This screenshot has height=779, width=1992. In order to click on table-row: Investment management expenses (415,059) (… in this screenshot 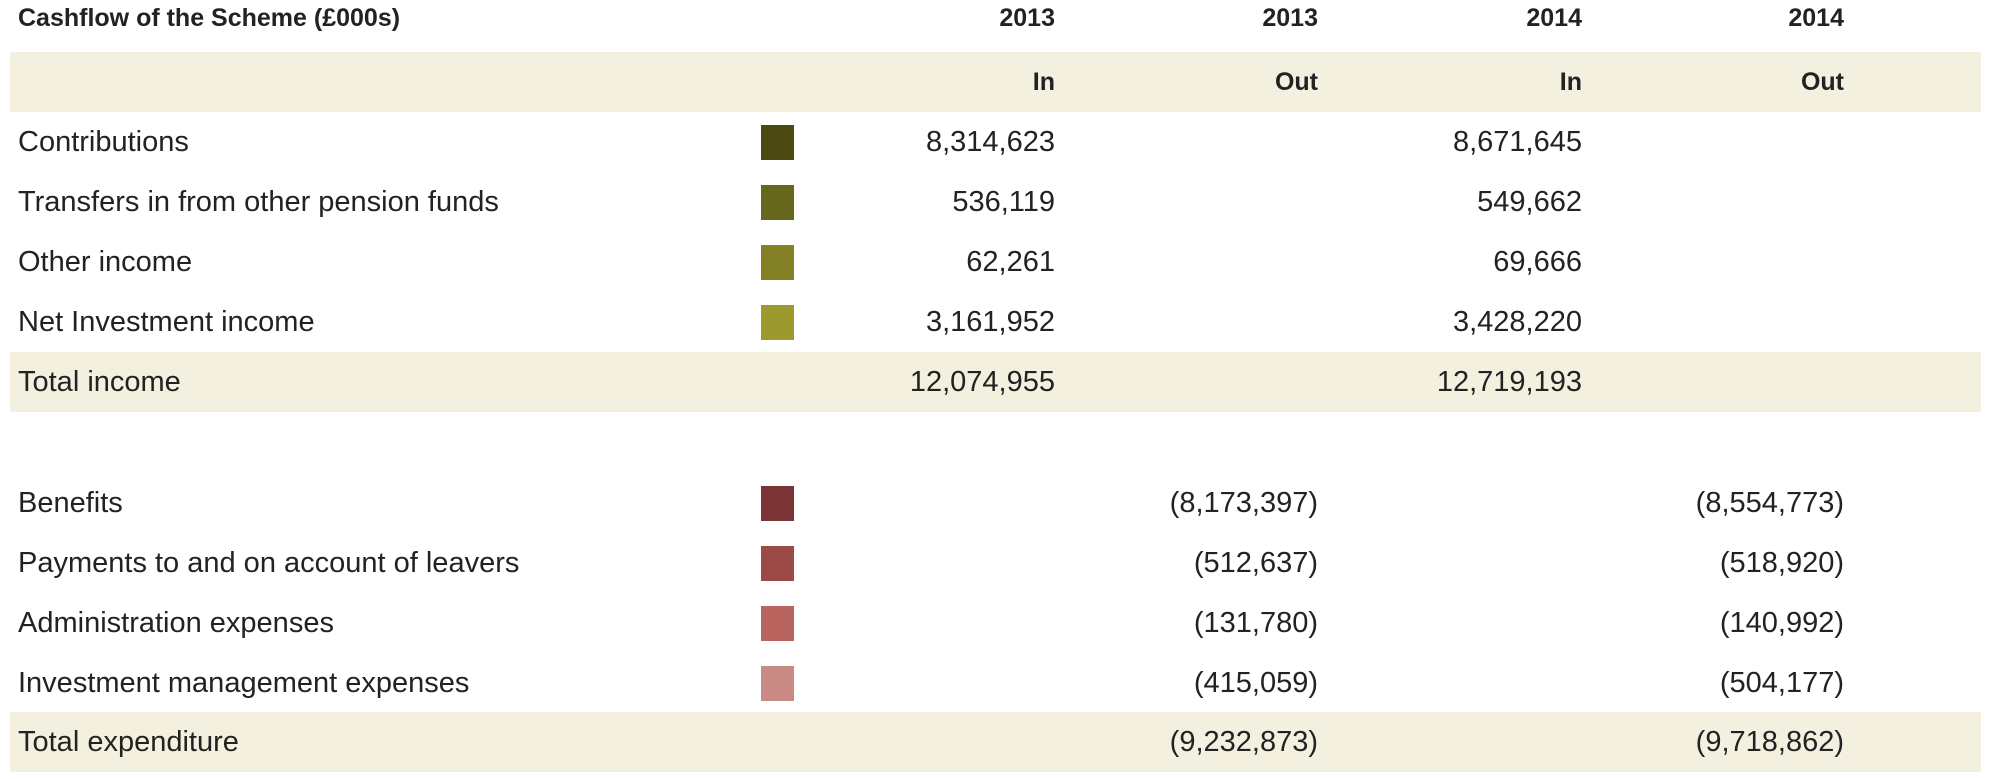, I will do `click(995, 683)`.